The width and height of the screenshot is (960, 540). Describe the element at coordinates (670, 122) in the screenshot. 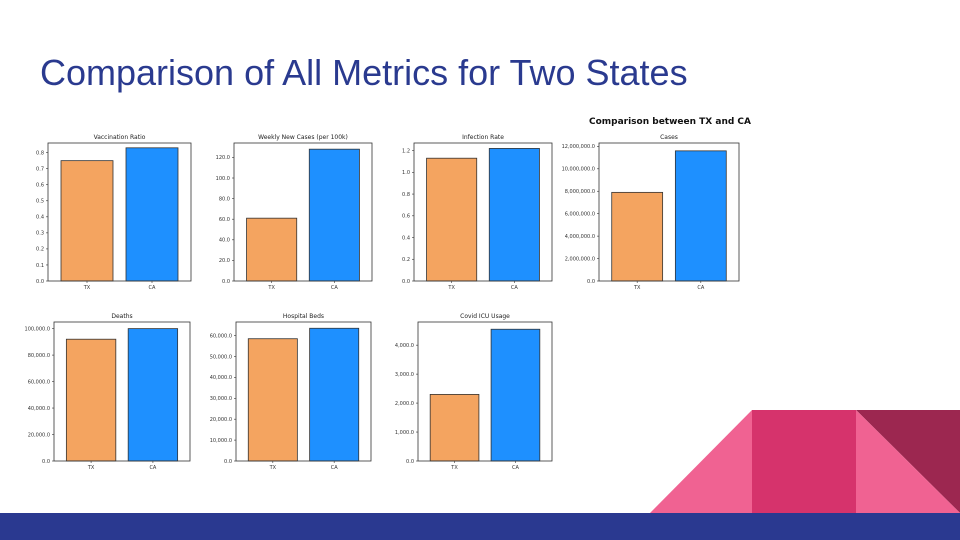

I see `figure-title: Comparison between TX and CA` at that location.